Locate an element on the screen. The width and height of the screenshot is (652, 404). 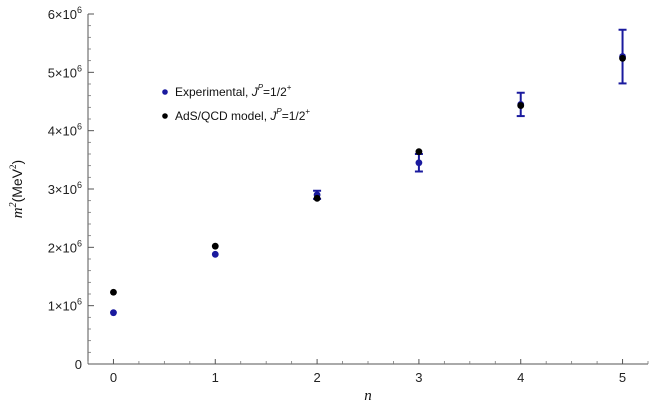
y-axis-title: m2(MeV2) is located at coordinates (17, 189).